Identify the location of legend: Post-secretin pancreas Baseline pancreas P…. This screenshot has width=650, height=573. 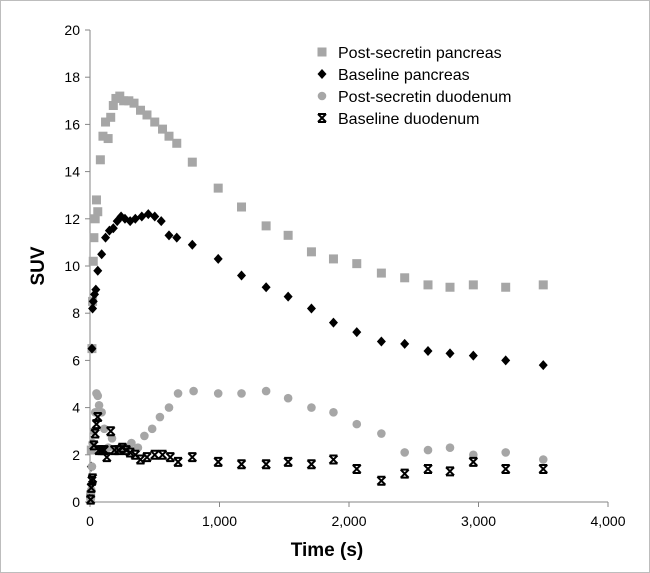
(414, 86).